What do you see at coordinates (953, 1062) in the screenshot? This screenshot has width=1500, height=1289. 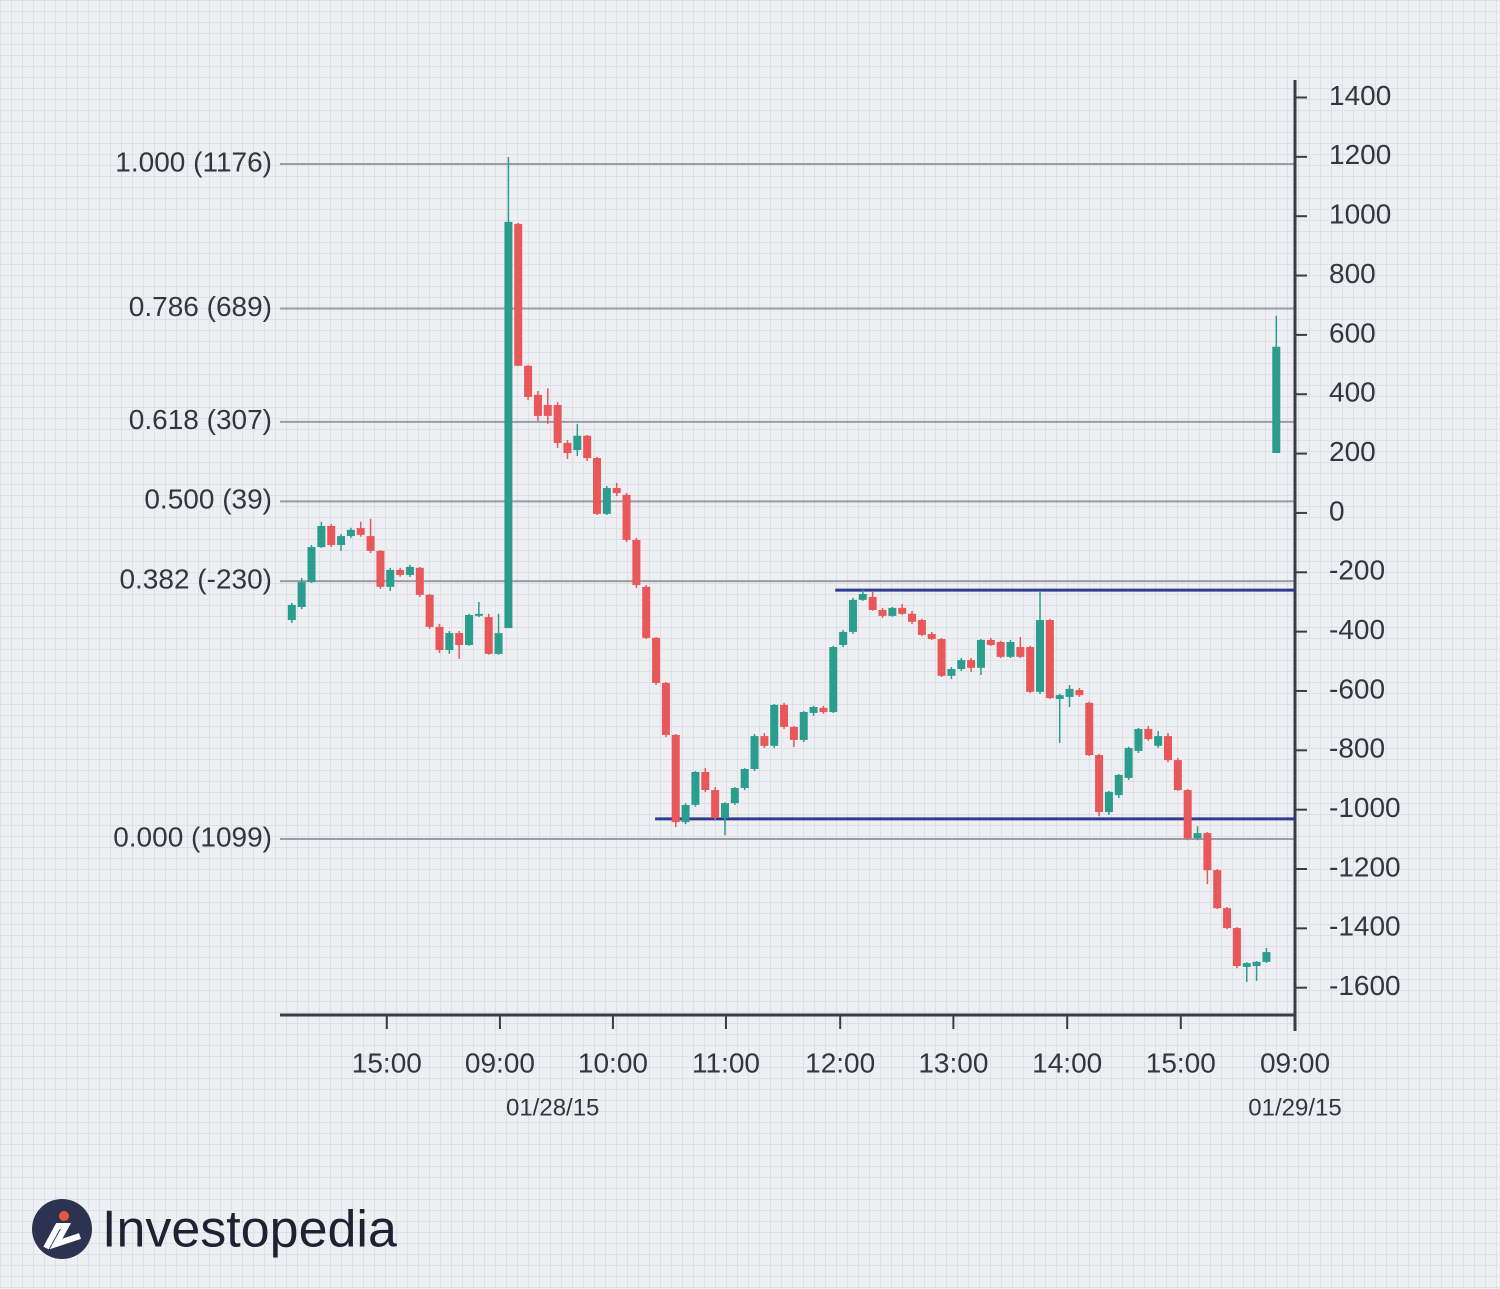 I see `x-tick-label: 13:00` at bounding box center [953, 1062].